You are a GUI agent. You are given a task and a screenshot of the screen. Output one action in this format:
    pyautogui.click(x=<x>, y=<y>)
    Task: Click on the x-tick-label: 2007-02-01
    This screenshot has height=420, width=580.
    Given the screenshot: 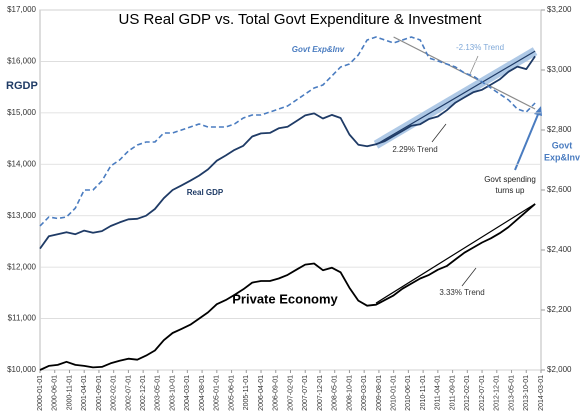 What is the action you would take?
    pyautogui.click(x=290, y=393)
    